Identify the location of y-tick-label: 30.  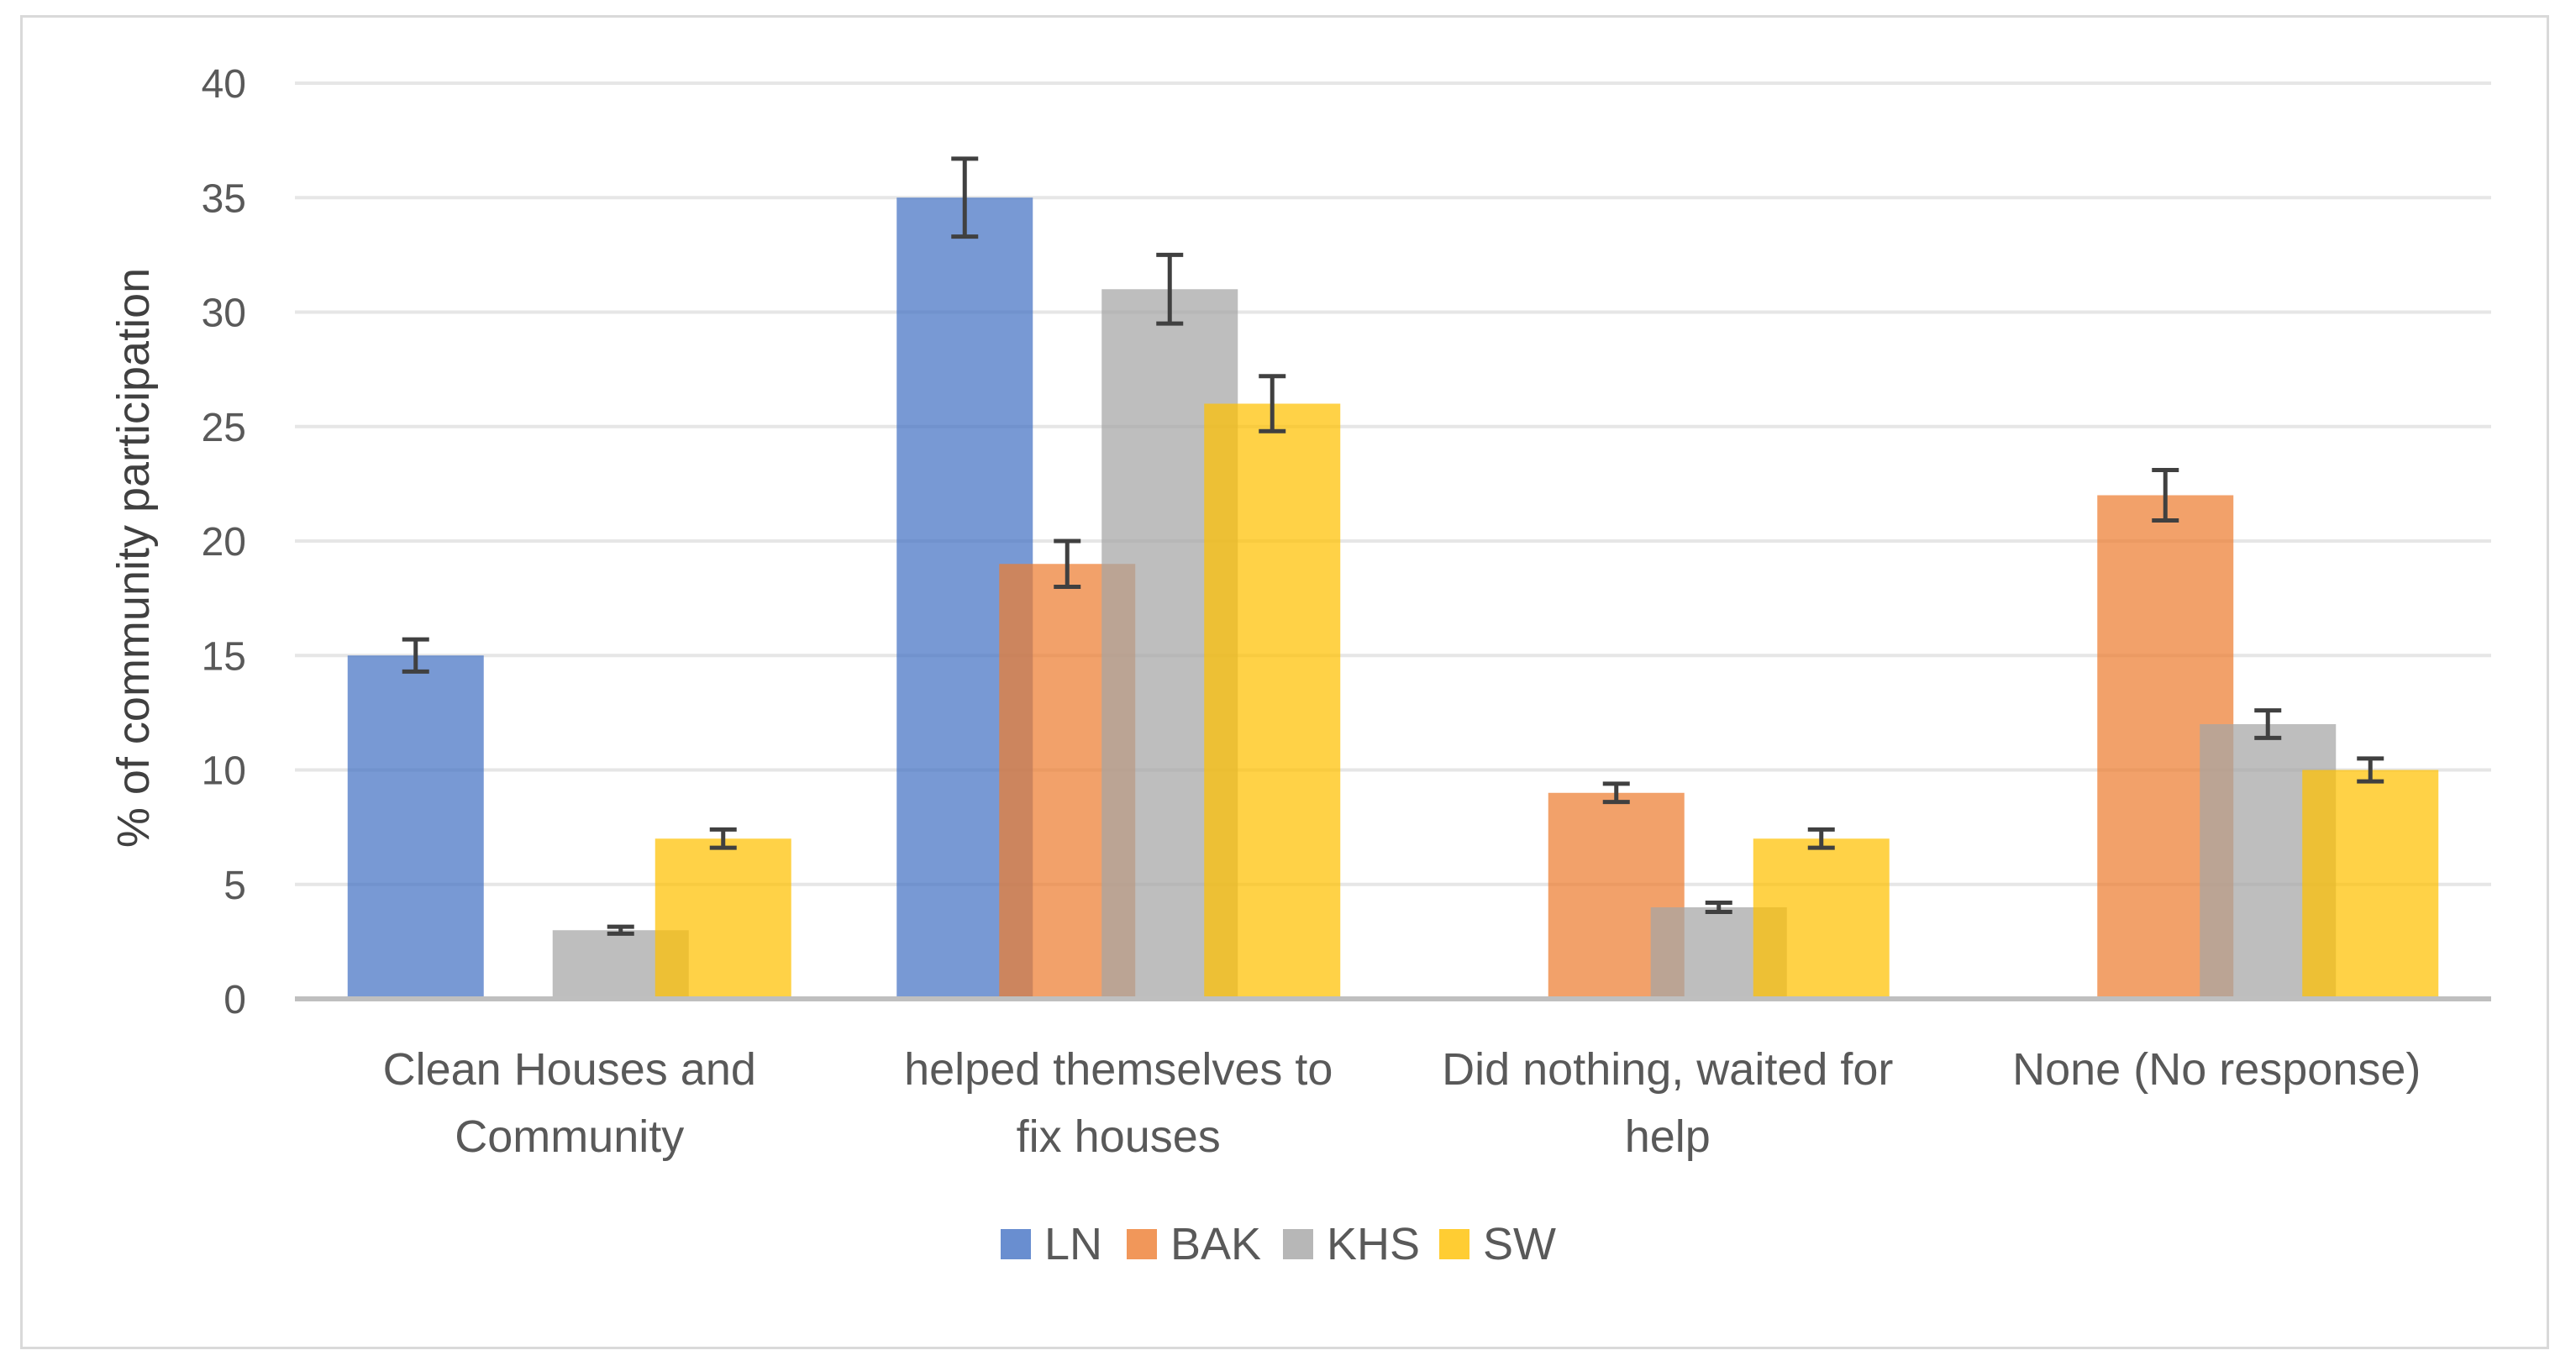
(224, 314).